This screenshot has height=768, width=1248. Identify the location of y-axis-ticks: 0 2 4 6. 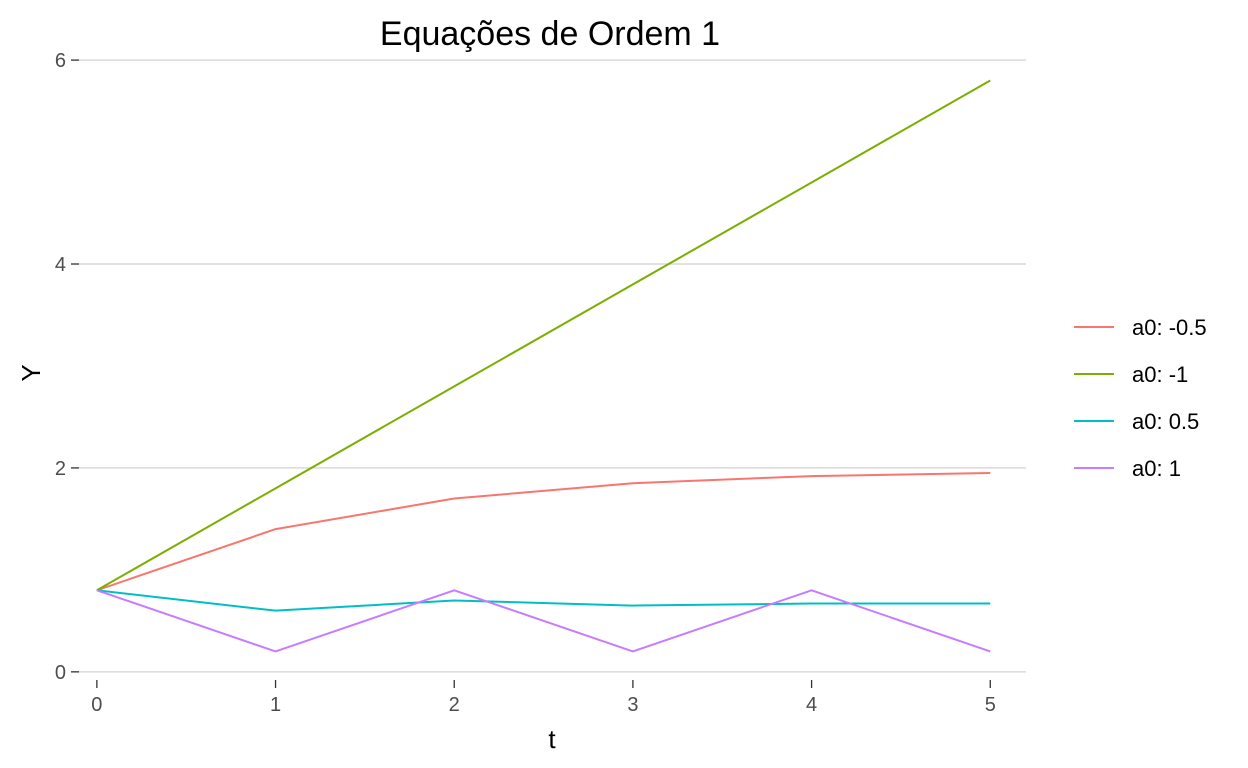
(67, 367).